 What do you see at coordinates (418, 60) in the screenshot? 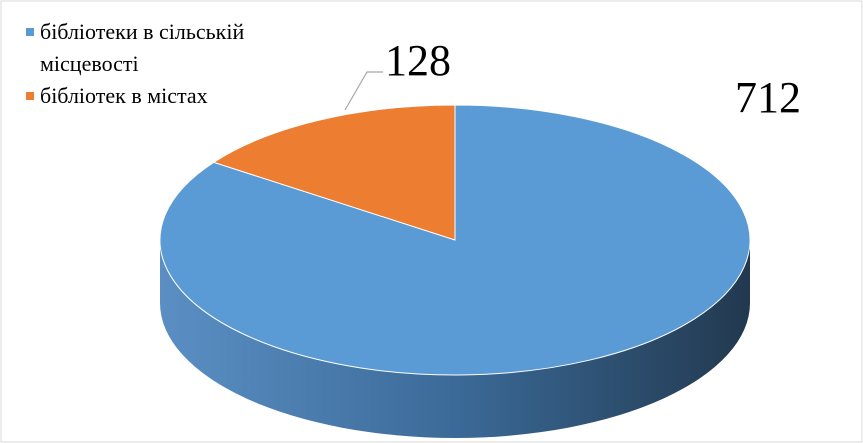
I see `data-label: 128` at bounding box center [418, 60].